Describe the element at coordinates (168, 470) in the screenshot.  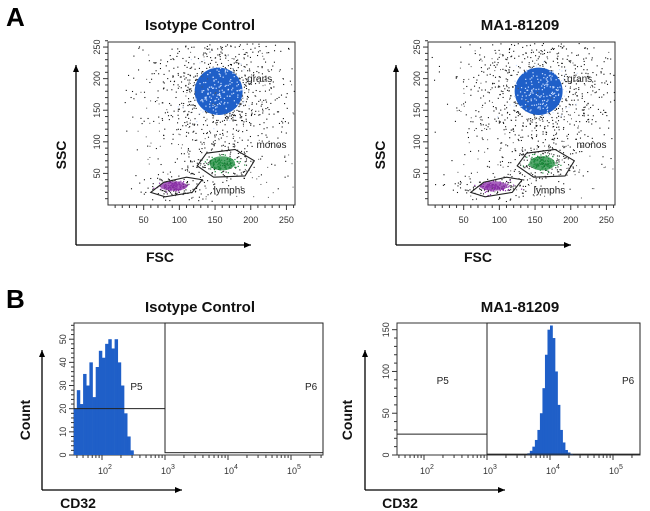
I see `x-tick-label: 103` at that location.